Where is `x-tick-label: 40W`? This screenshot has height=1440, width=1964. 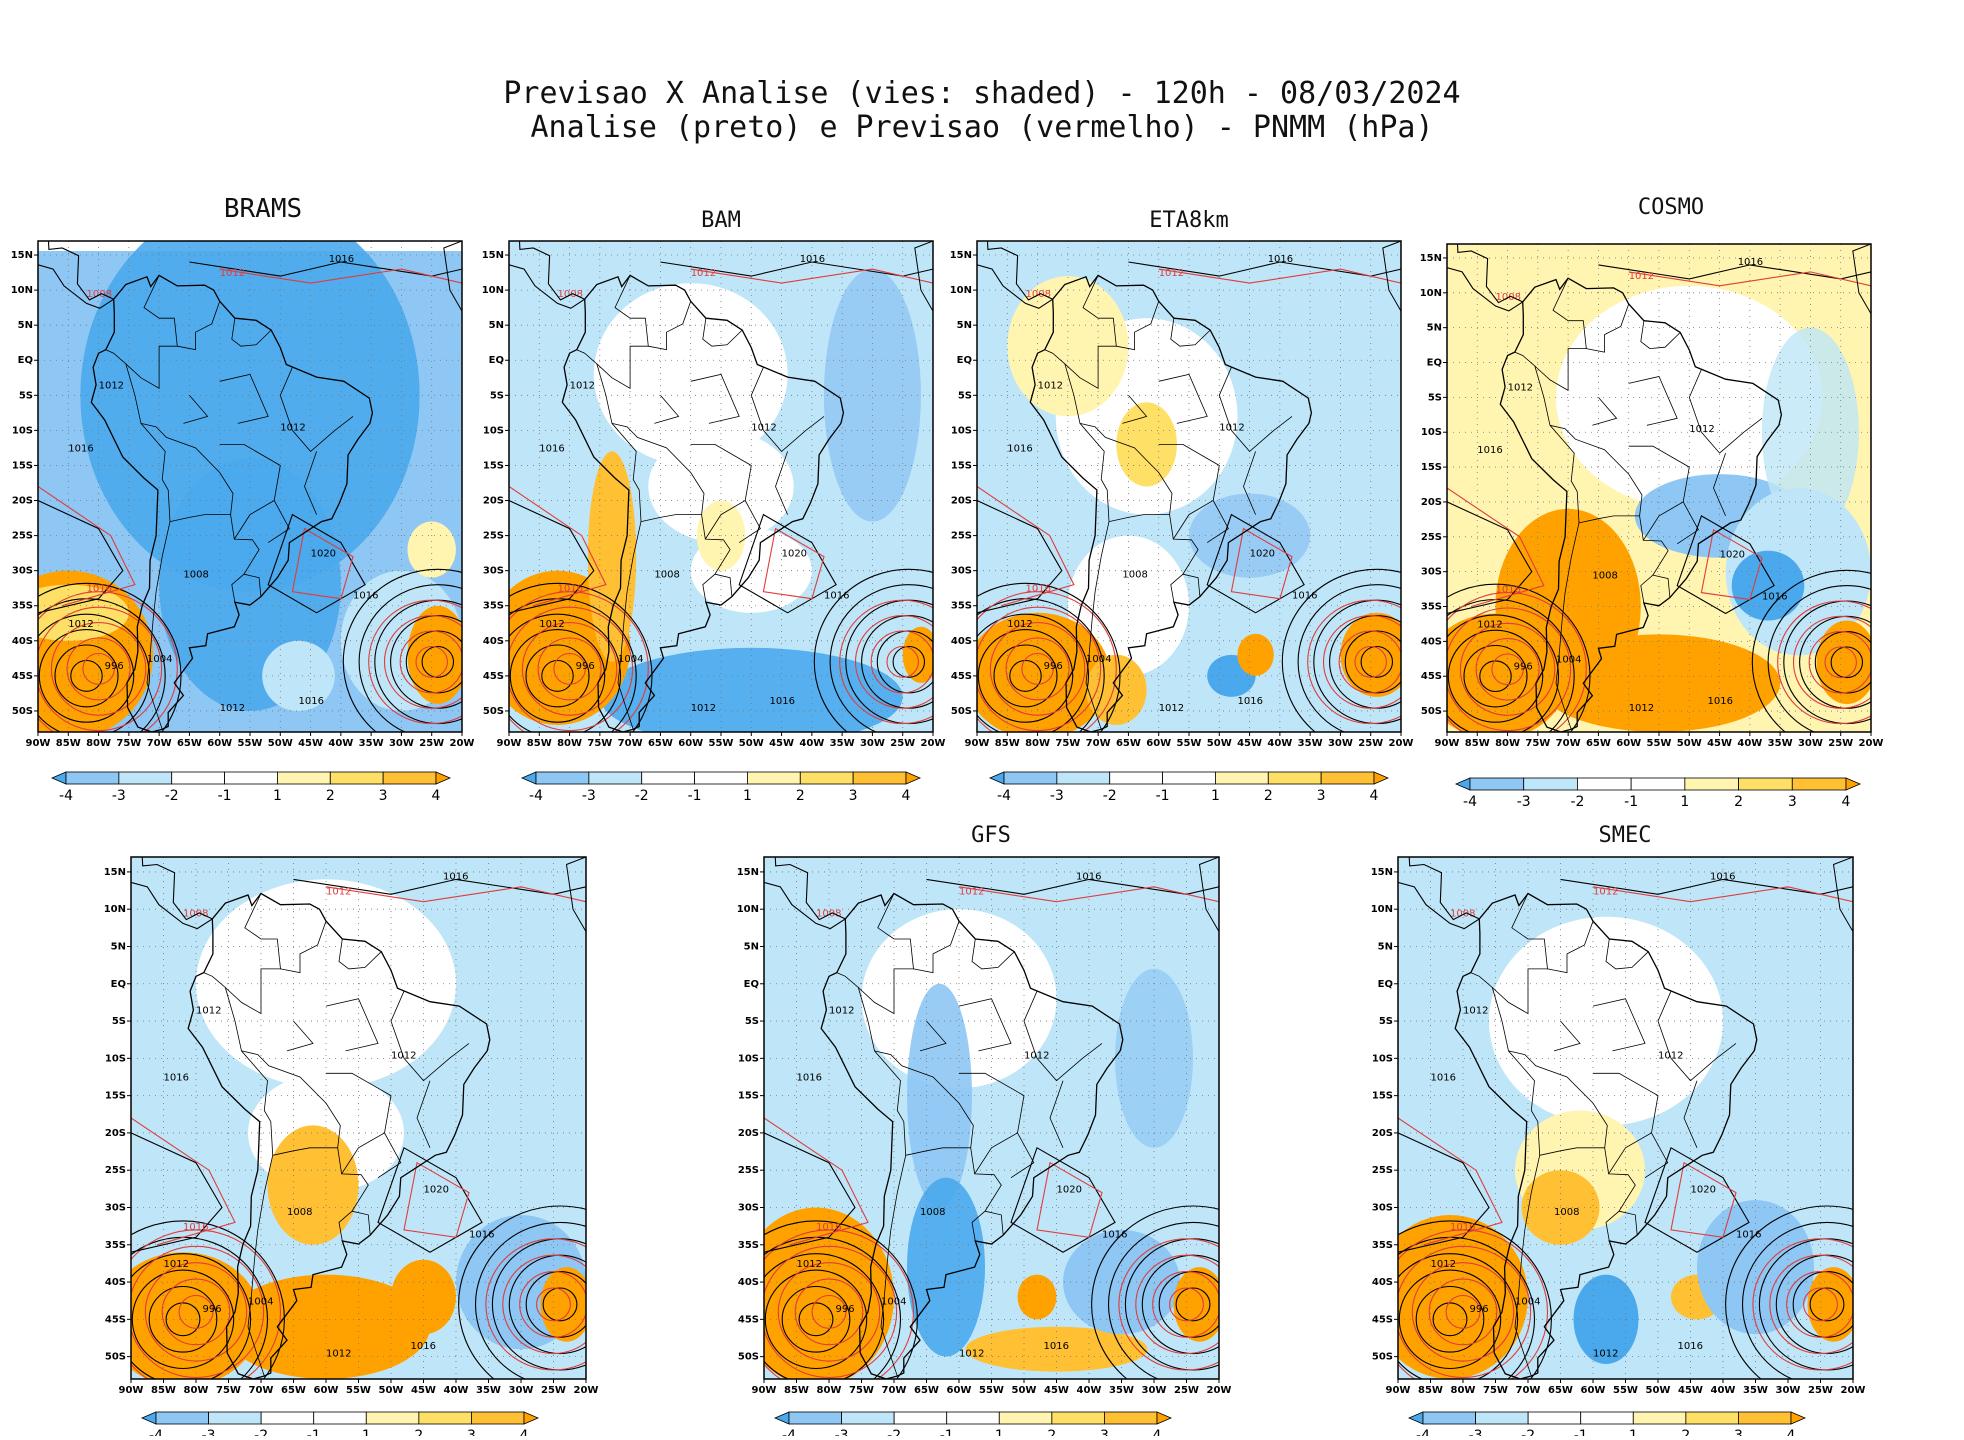 x-tick-label: 40W is located at coordinates (340, 743).